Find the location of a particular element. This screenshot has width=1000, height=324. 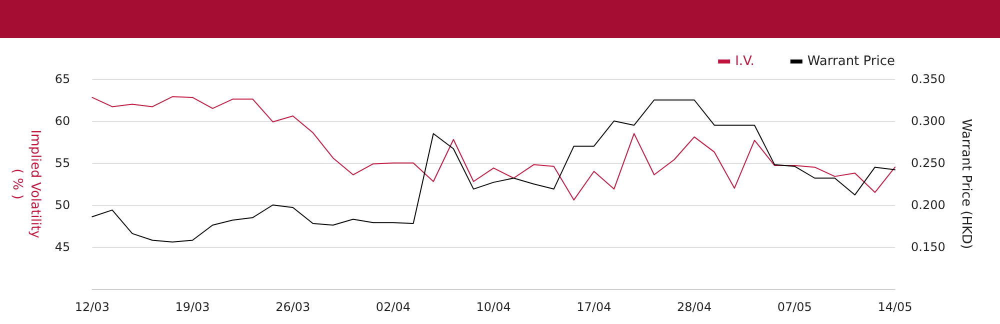

y2-tick-label: 0.200 is located at coordinates (928, 205).